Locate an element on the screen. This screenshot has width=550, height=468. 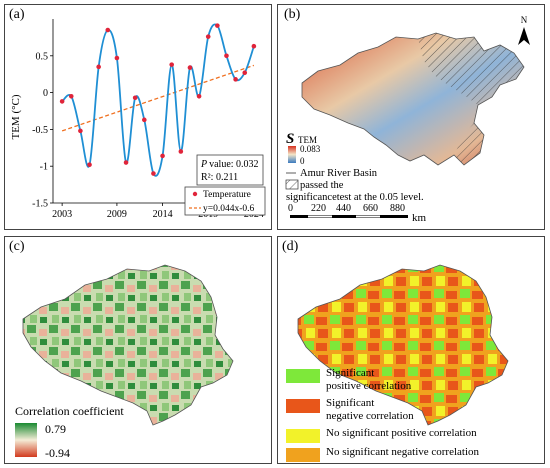
svg-text: 440 is located at coordinates (343, 208).